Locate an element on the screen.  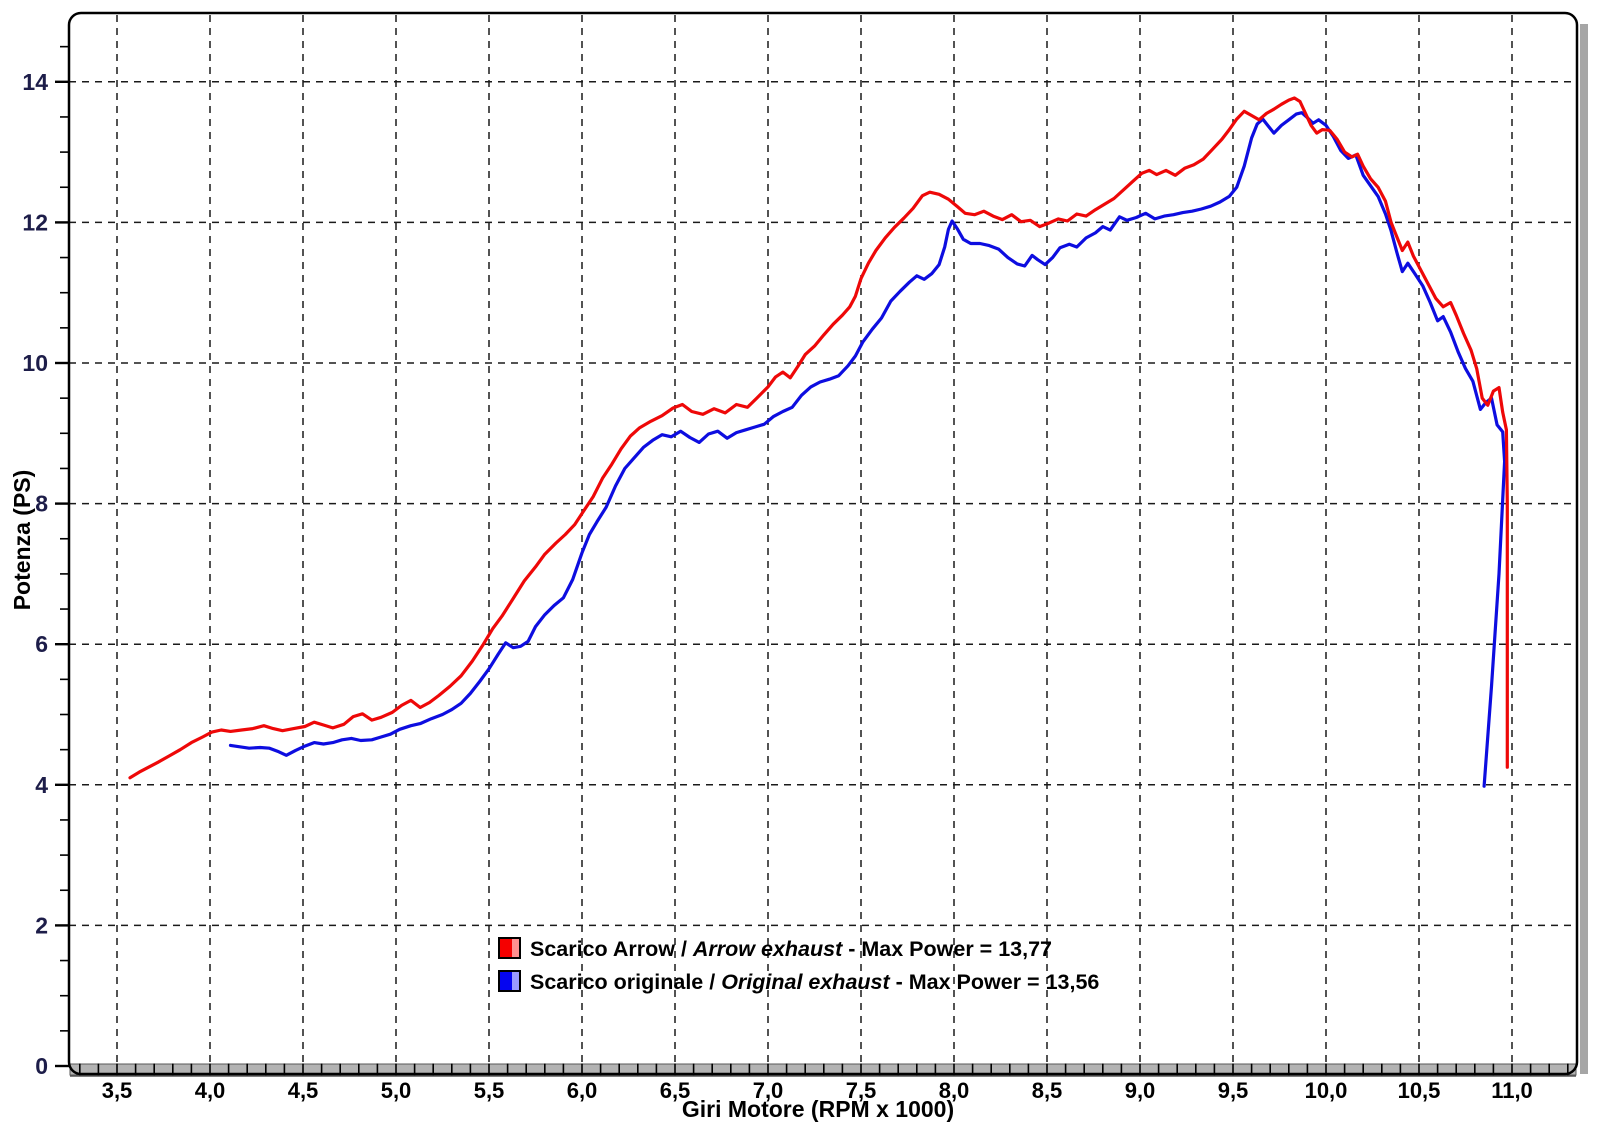
y-tick-label-14: 14 is located at coordinates (35, 82).